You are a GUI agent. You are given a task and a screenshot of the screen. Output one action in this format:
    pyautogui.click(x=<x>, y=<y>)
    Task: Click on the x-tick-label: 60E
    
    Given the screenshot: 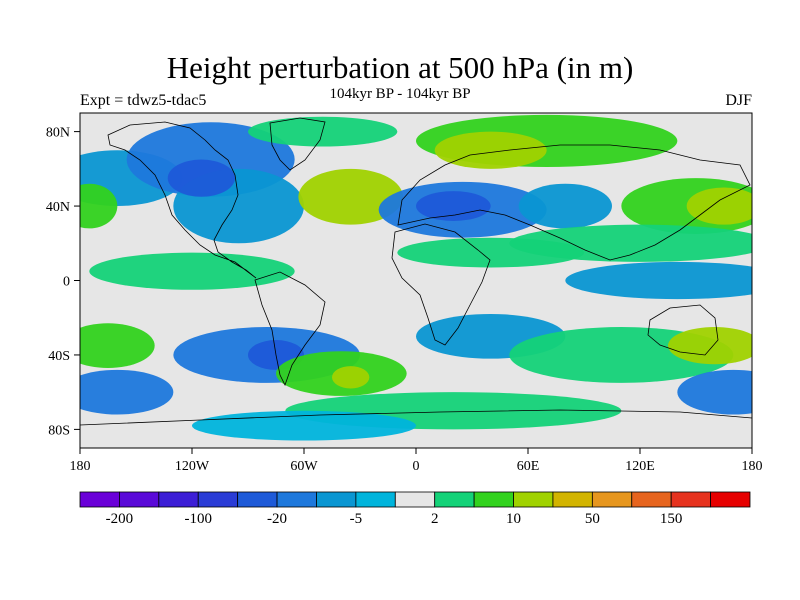 What is the action you would take?
    pyautogui.click(x=528, y=466)
    